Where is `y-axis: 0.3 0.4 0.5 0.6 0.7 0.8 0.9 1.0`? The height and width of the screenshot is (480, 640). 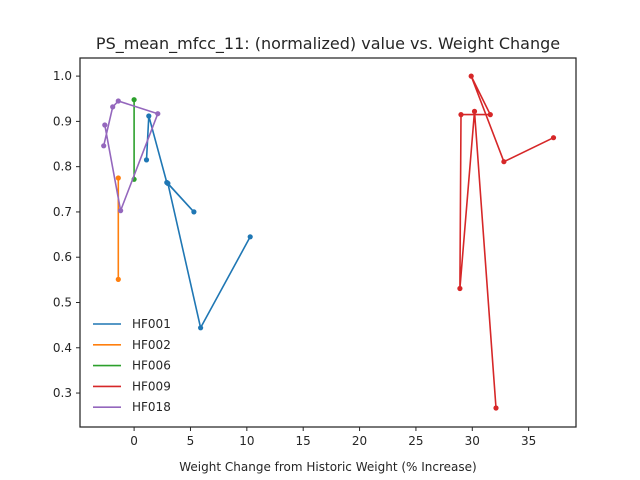
y-axis: 0.3 0.4 0.5 0.6 0.7 0.8 0.9 1.0 is located at coordinates (66, 234).